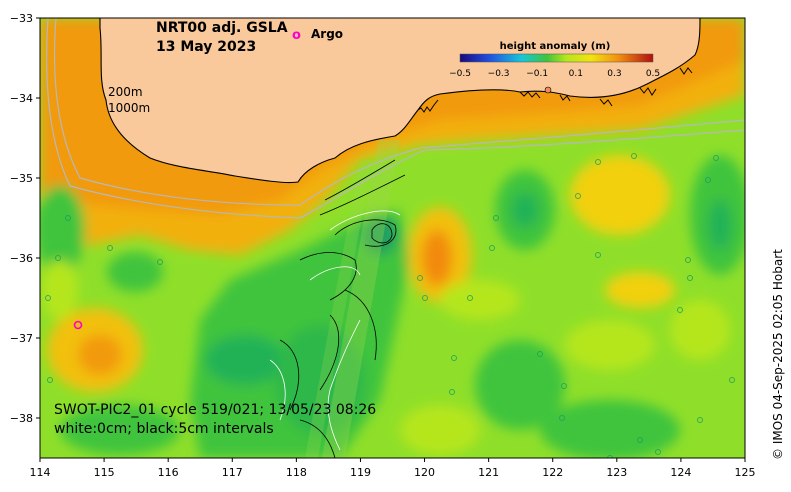  I want to click on x-tick-label: 120, so click(424, 472).